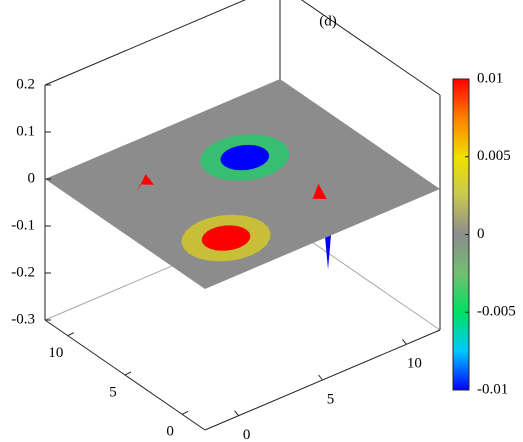 This screenshot has width=523, height=442. Describe the element at coordinates (494, 156) in the screenshot. I see `colorbar-tick-label: 0.005` at that location.